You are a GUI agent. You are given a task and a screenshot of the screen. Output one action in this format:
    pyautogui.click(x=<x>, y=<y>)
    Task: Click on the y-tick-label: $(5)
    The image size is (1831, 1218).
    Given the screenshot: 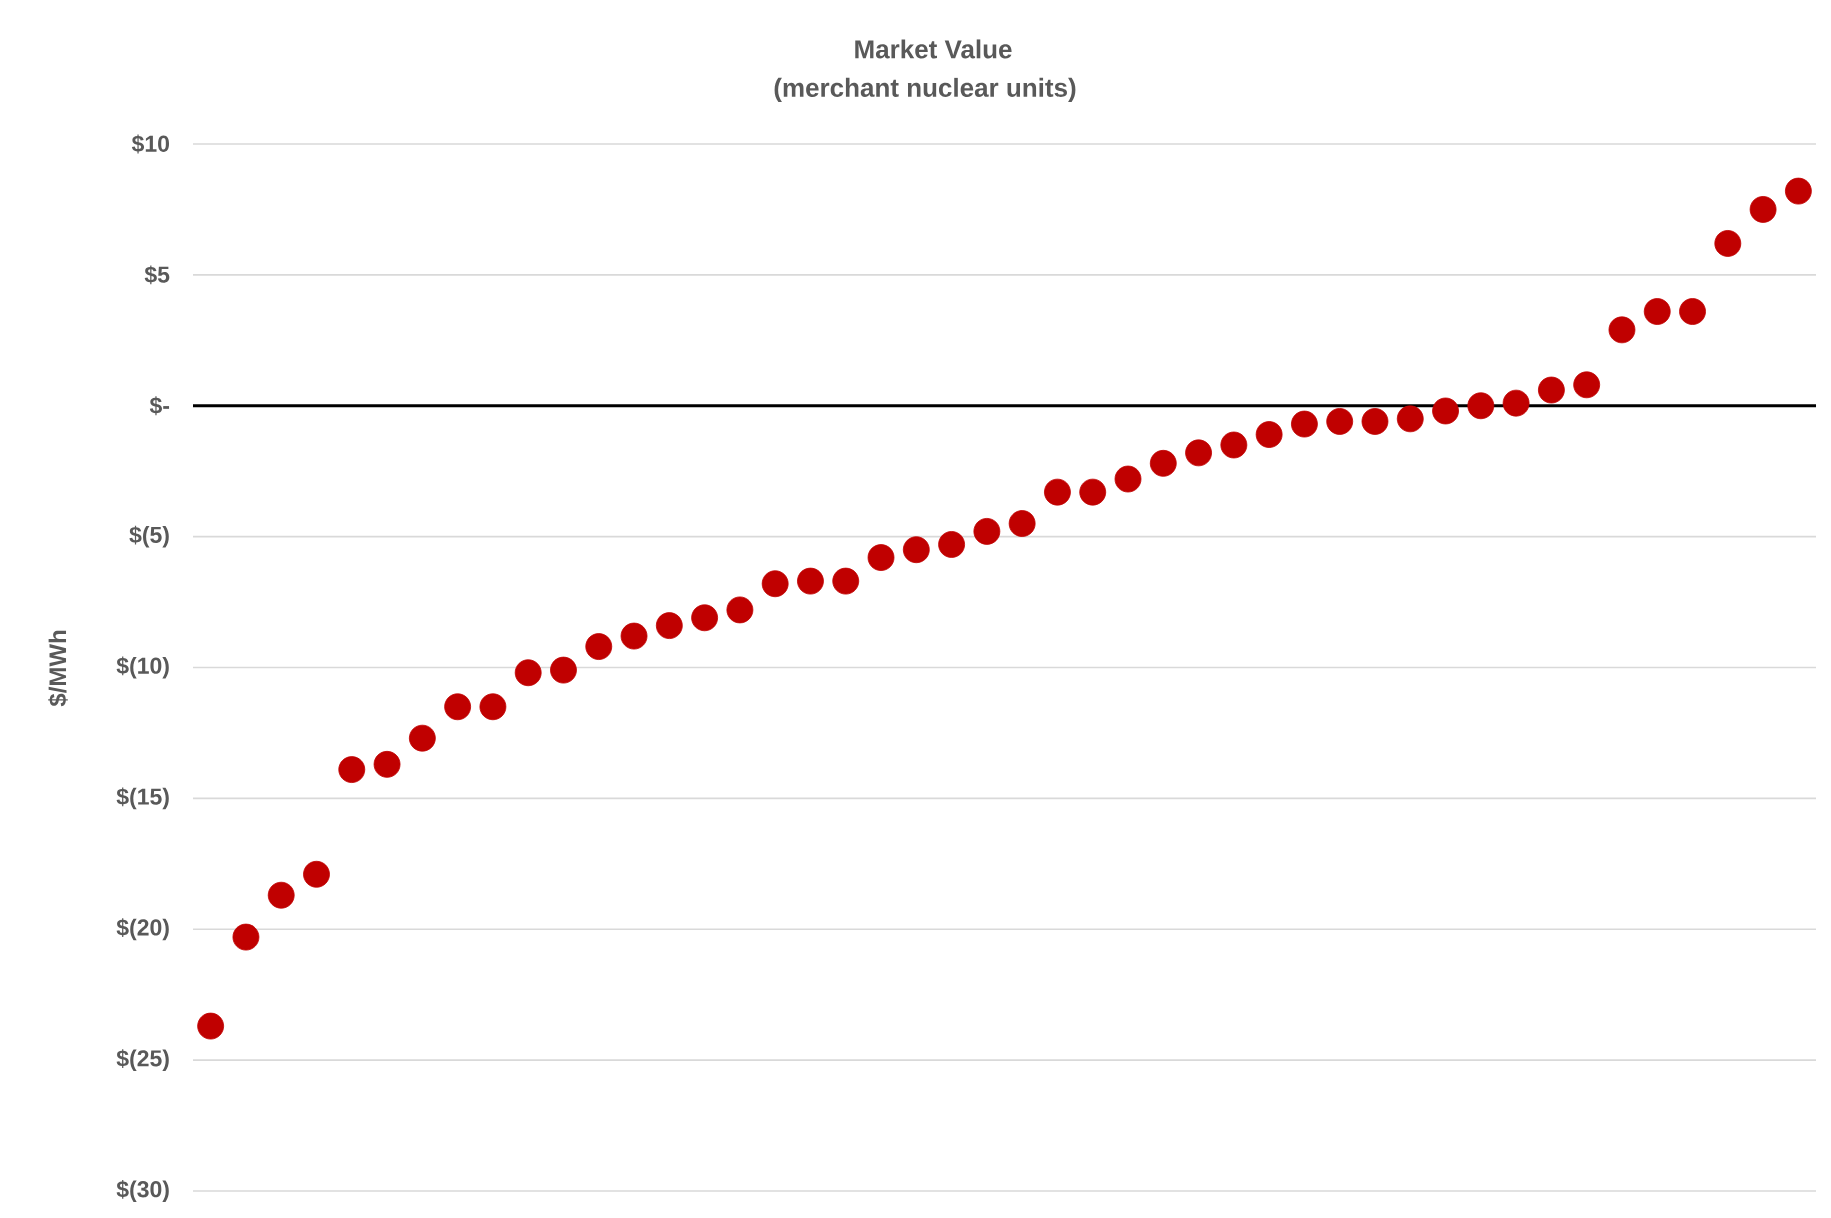 What is the action you would take?
    pyautogui.click(x=149, y=536)
    